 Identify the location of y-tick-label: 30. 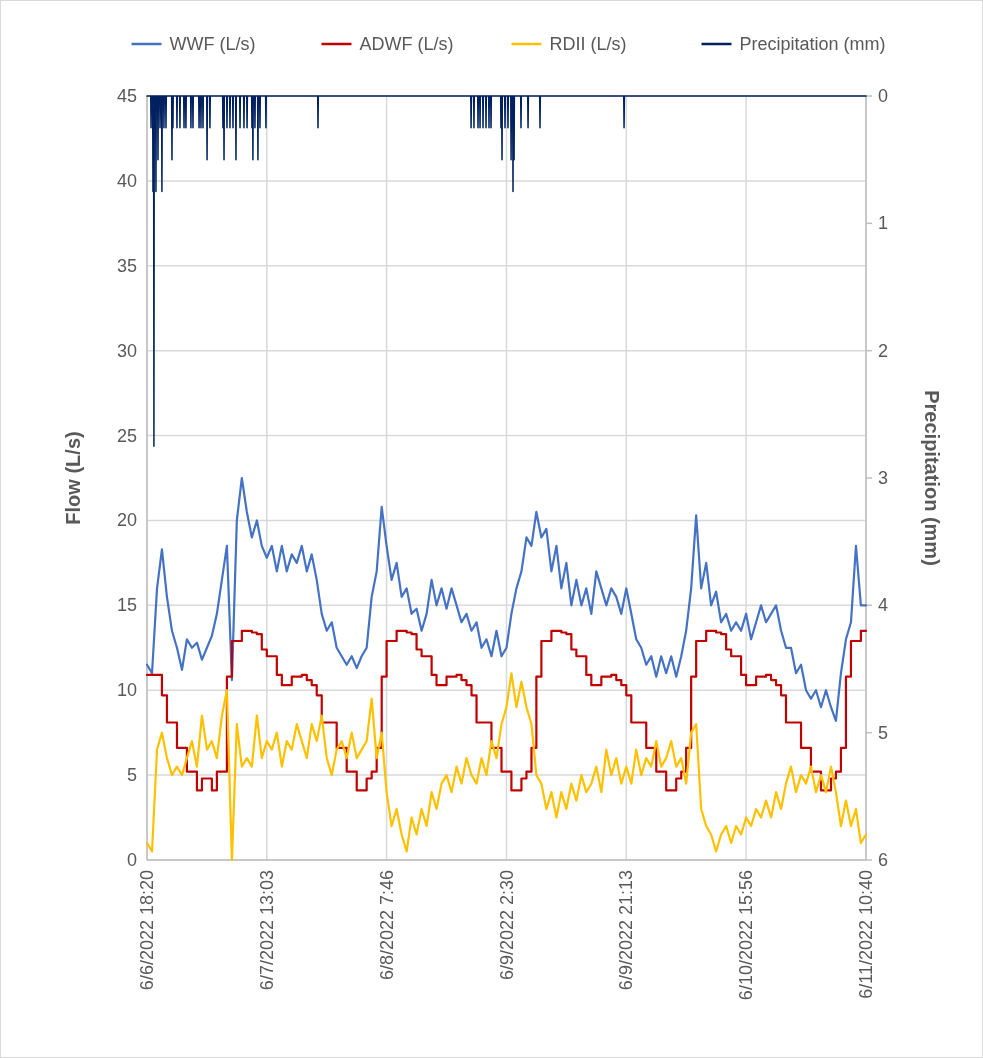
(126, 350).